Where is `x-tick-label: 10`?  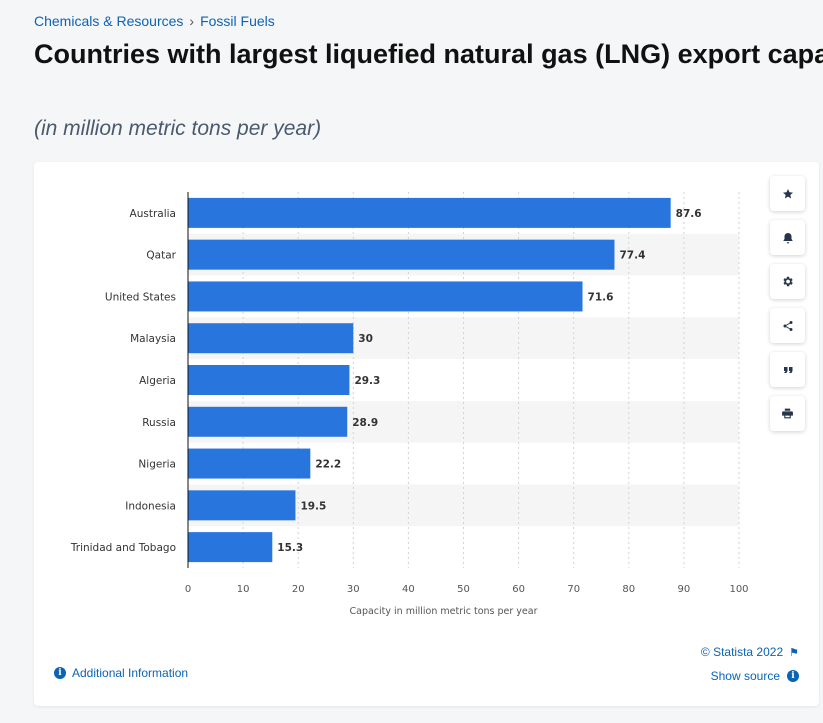
x-tick-label: 10 is located at coordinates (243, 589).